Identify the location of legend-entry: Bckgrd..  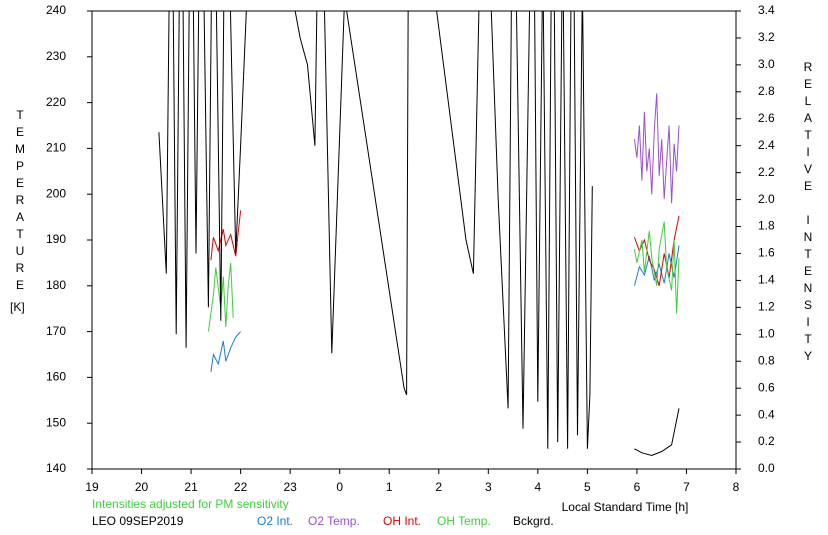
(533, 521).